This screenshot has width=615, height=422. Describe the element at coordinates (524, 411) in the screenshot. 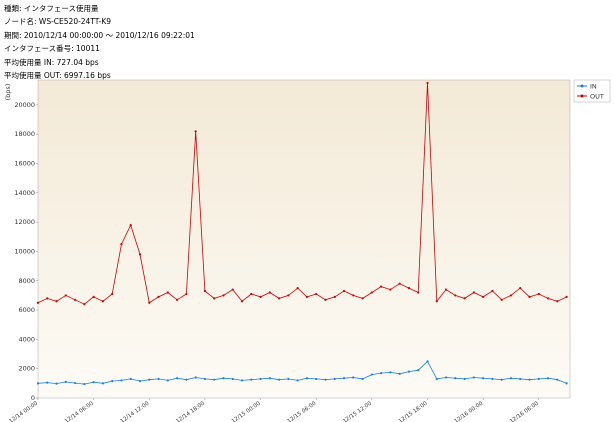

I see `x-tick-label: 12/16 06:00` at that location.